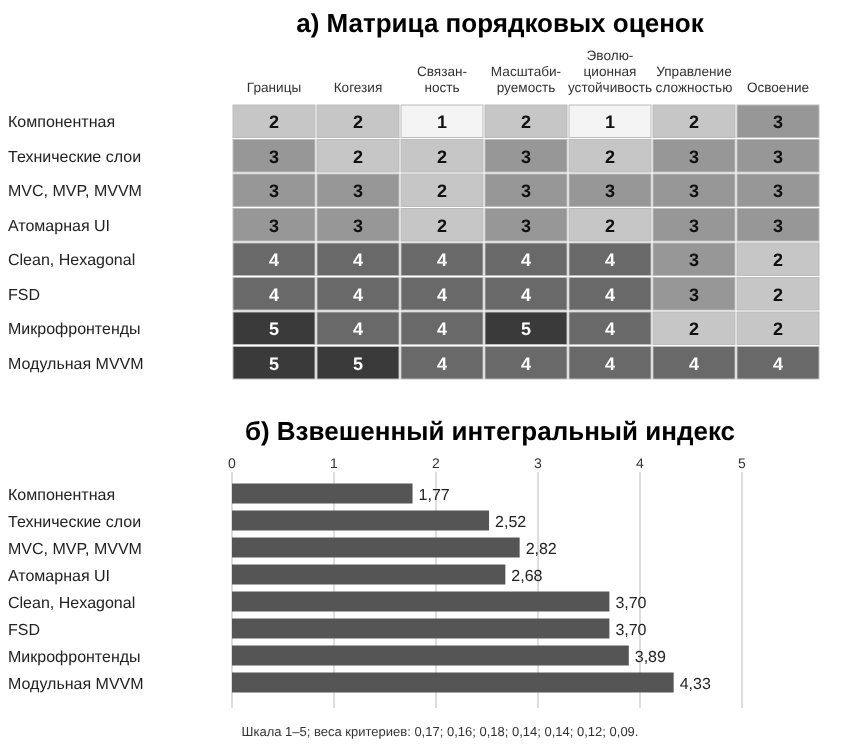 The height and width of the screenshot is (756, 860). I want to click on data-label: 2,52, so click(511, 521).